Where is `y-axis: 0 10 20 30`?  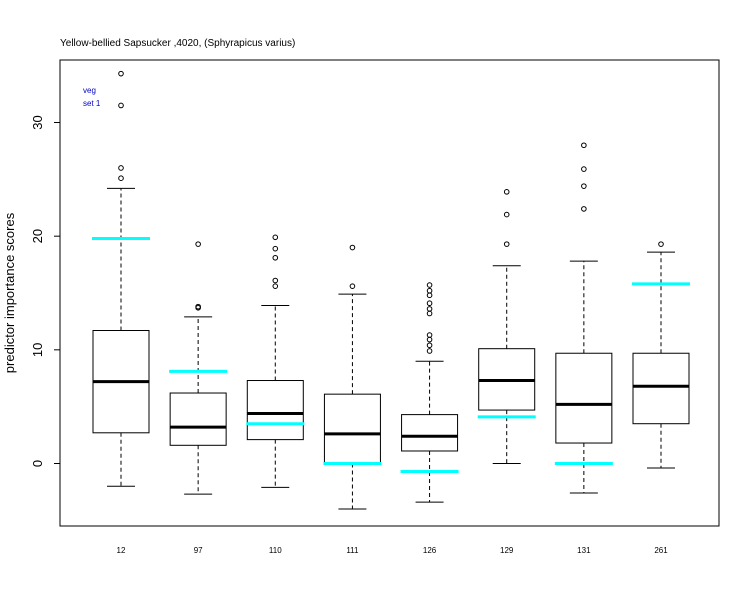 y-axis: 0 10 20 30 is located at coordinates (45, 291).